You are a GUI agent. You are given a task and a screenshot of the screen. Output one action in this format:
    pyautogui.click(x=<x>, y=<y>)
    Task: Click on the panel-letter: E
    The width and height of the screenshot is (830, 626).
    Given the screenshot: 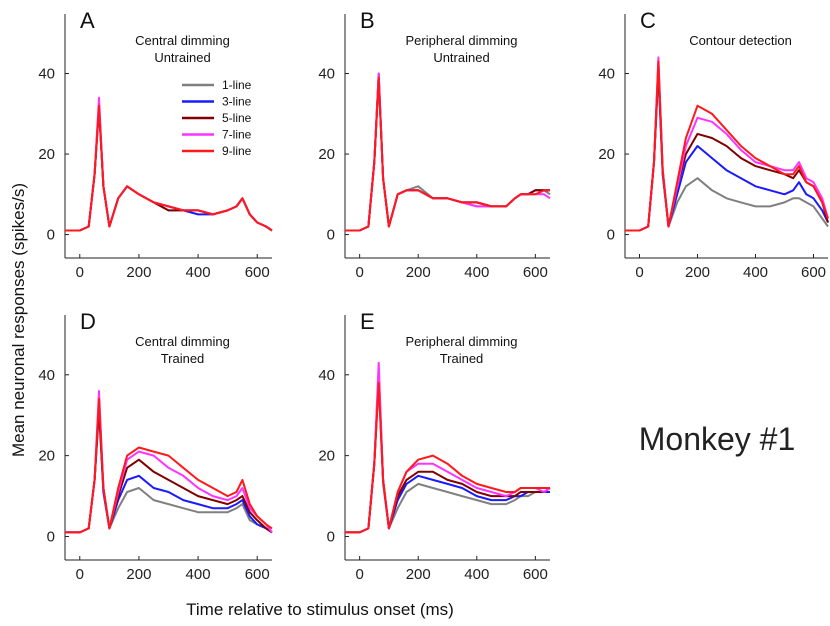 What is the action you would take?
    pyautogui.click(x=367, y=321)
    